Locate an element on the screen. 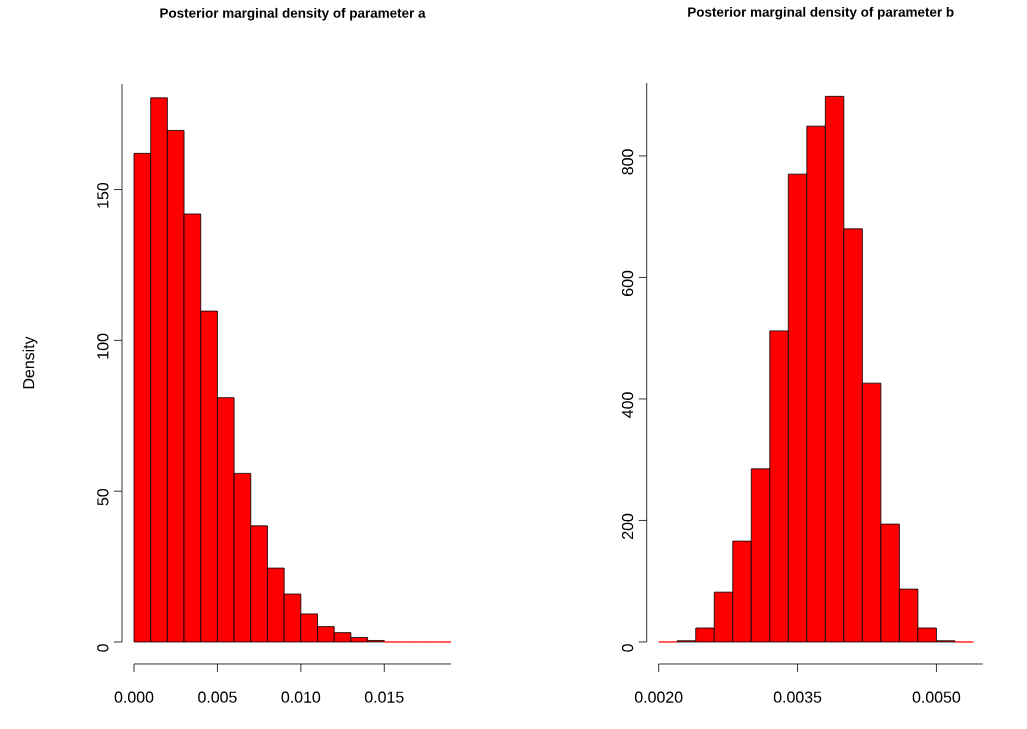  x-tick-label: 0.0050 is located at coordinates (936, 697).